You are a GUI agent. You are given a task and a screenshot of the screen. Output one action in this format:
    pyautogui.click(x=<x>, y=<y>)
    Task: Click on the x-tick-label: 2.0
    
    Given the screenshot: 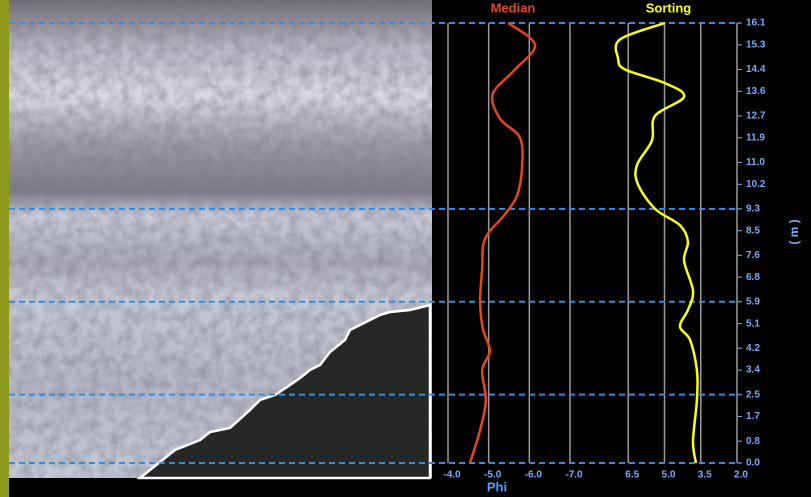 What is the action you would take?
    pyautogui.click(x=741, y=475)
    